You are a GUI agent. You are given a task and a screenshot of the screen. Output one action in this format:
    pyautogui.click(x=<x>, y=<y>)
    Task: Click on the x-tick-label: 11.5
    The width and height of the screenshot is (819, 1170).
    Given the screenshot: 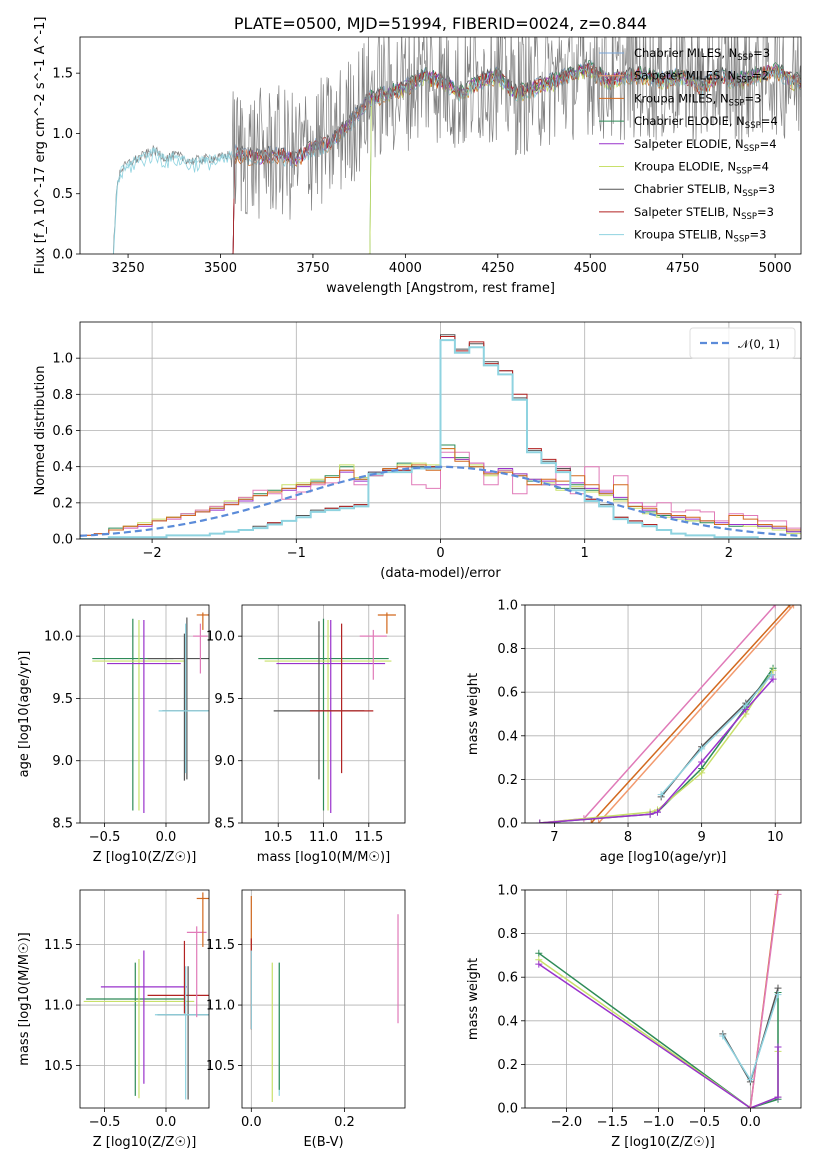 What is the action you would take?
    pyautogui.click(x=368, y=837)
    